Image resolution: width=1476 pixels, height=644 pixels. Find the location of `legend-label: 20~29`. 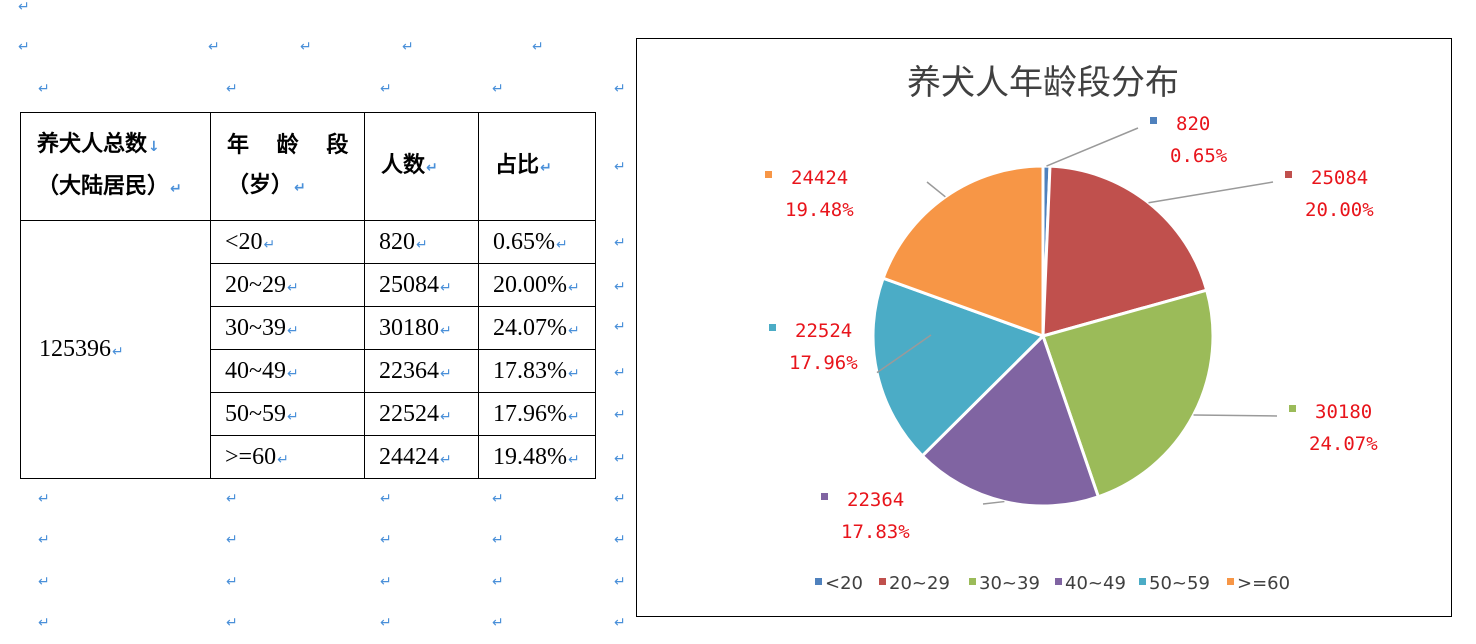

legend-label: 20~29 is located at coordinates (919, 583).